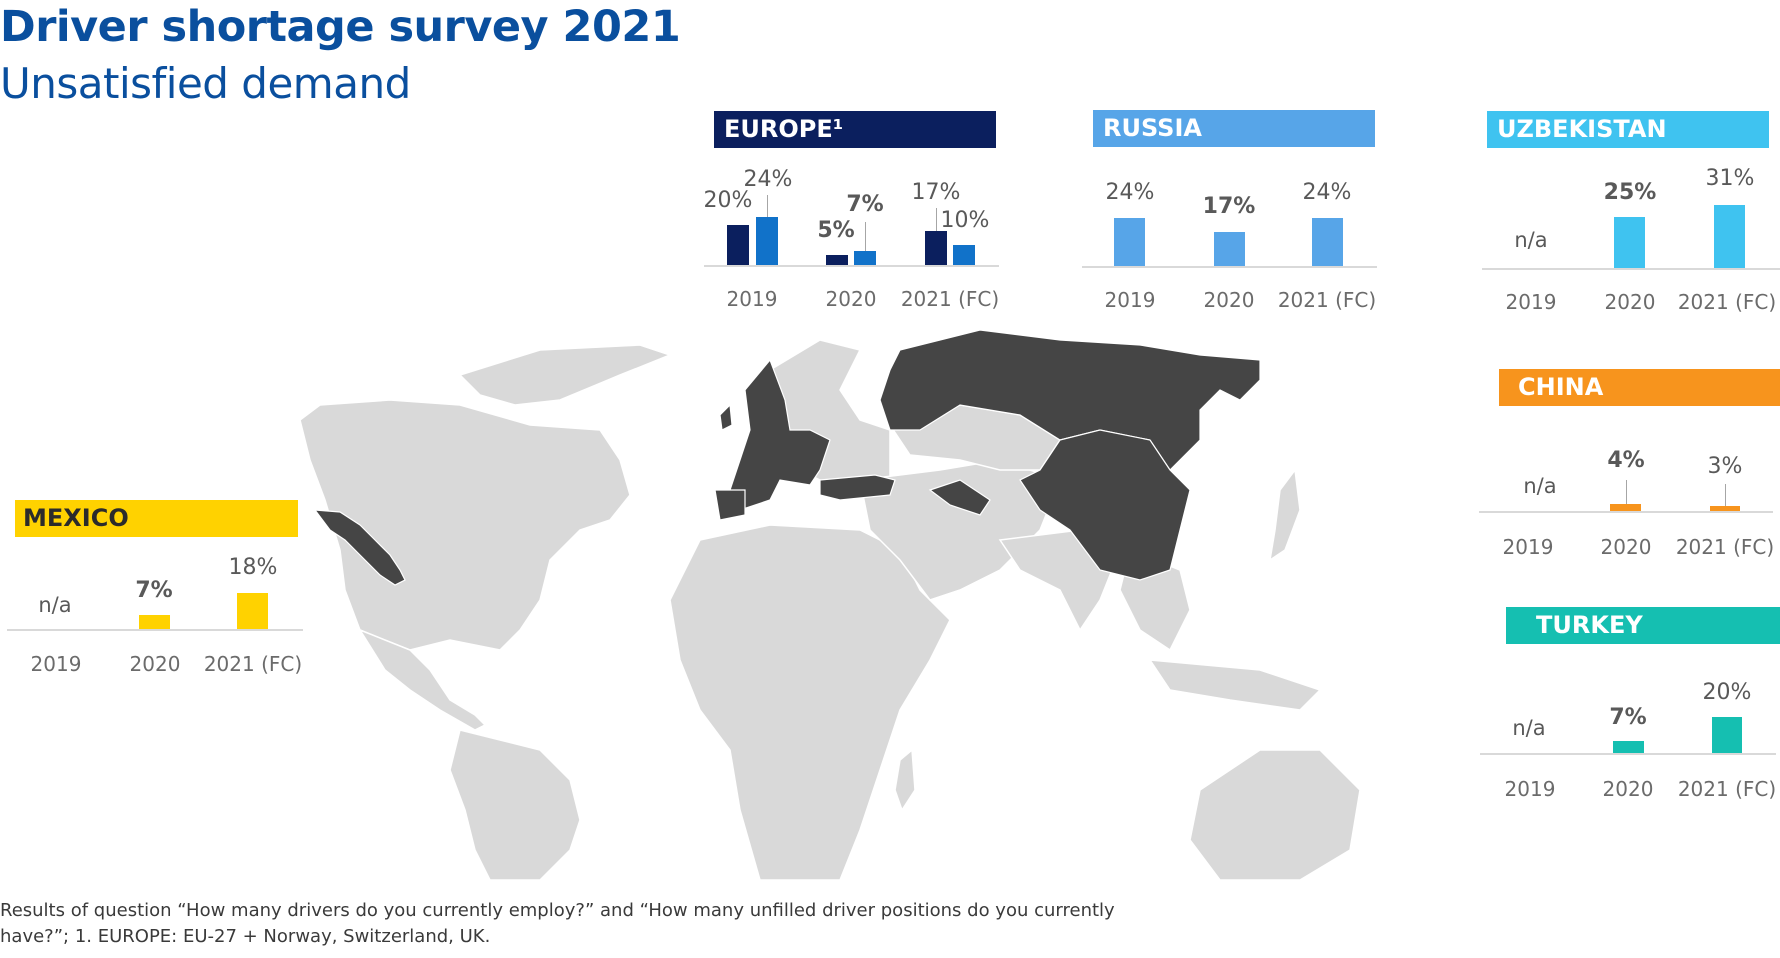  I want to click on page-subtitle: Unsatisfied demand, so click(205, 83).